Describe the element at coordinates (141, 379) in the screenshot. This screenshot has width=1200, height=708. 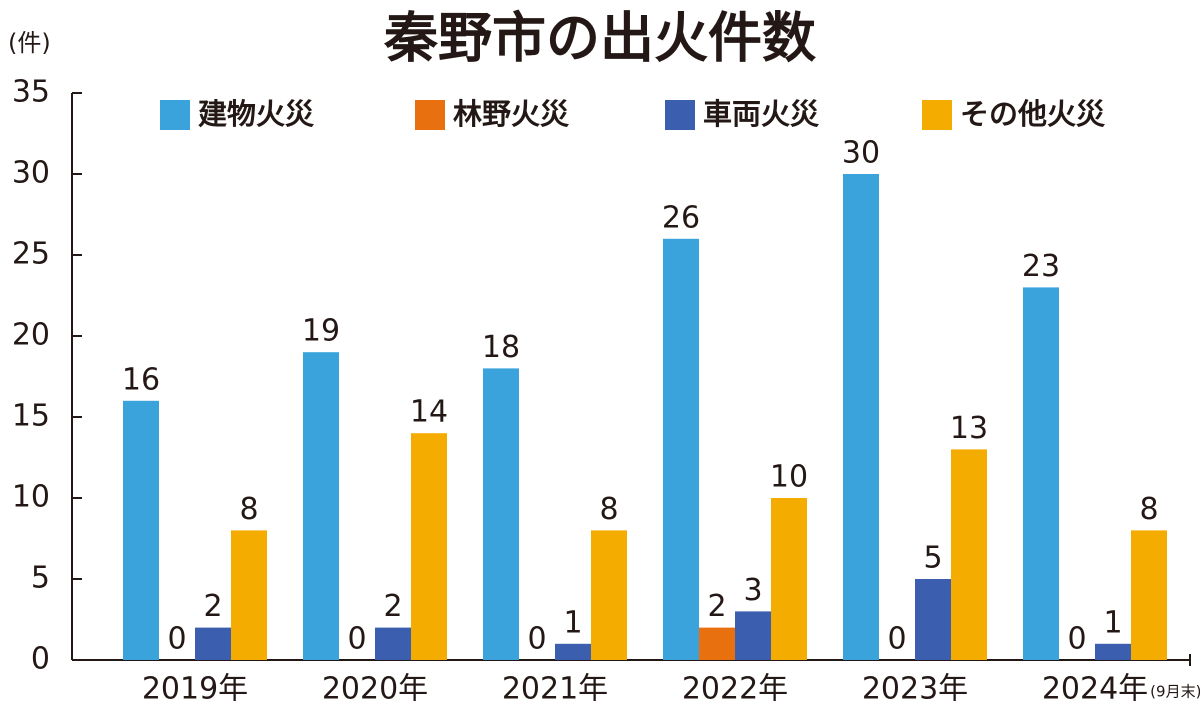
I see `value-label: 16` at that location.